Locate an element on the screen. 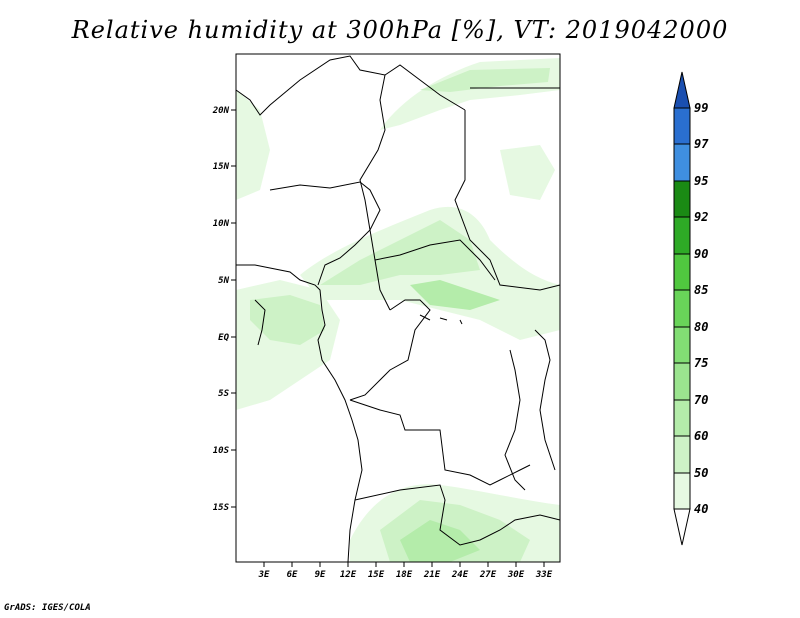  shade-north-band-core is located at coordinates (485, 80).